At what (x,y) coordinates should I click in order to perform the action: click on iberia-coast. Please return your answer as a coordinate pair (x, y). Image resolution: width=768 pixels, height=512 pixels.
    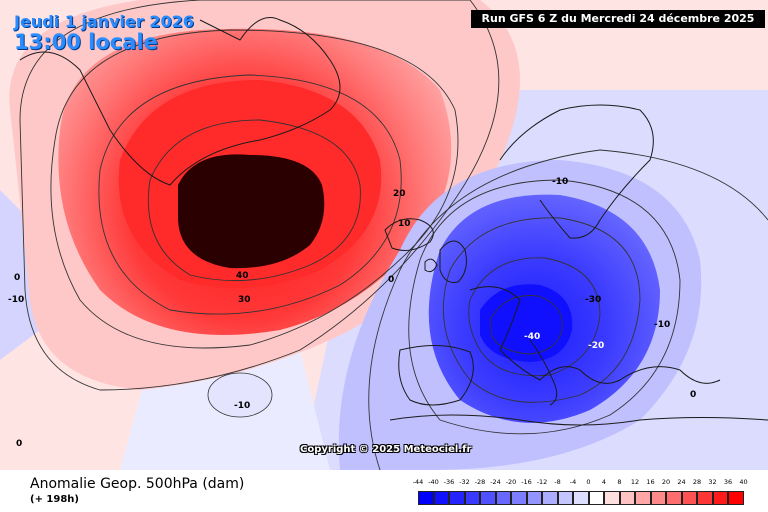
    Looking at the image, I should click on (436, 375).